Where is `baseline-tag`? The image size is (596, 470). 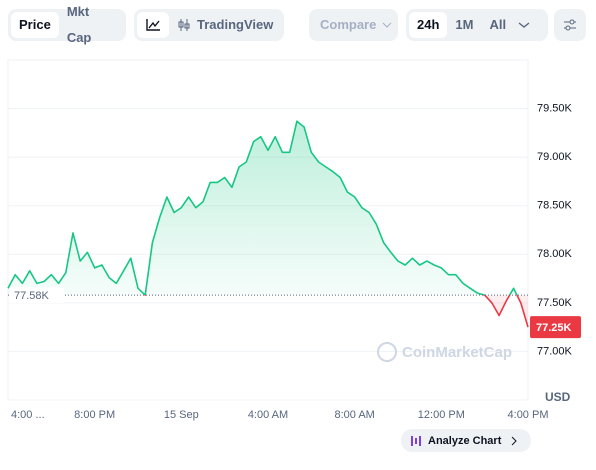 baseline-tag is located at coordinates (37, 295).